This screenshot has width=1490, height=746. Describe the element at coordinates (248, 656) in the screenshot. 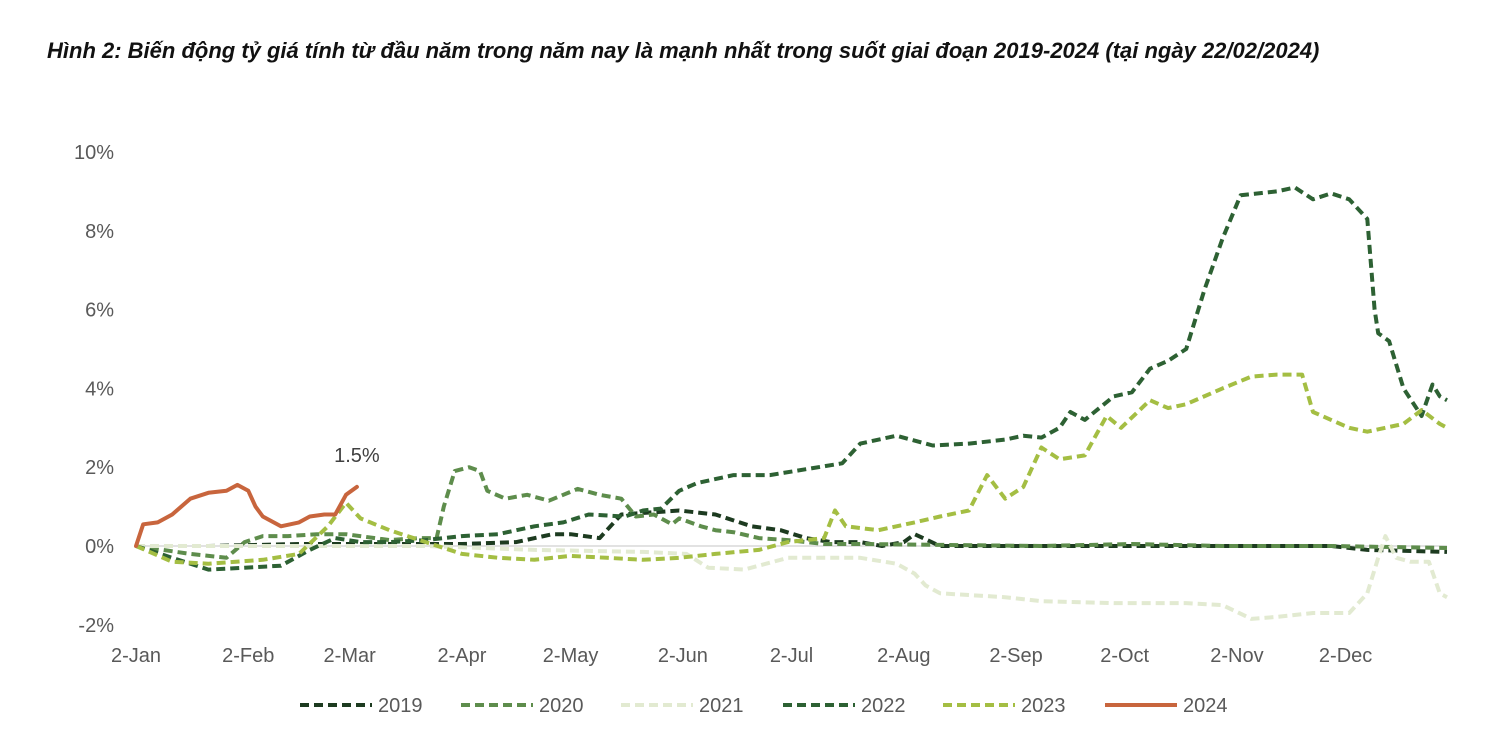

I see `x-tick-label: 2-Feb` at that location.